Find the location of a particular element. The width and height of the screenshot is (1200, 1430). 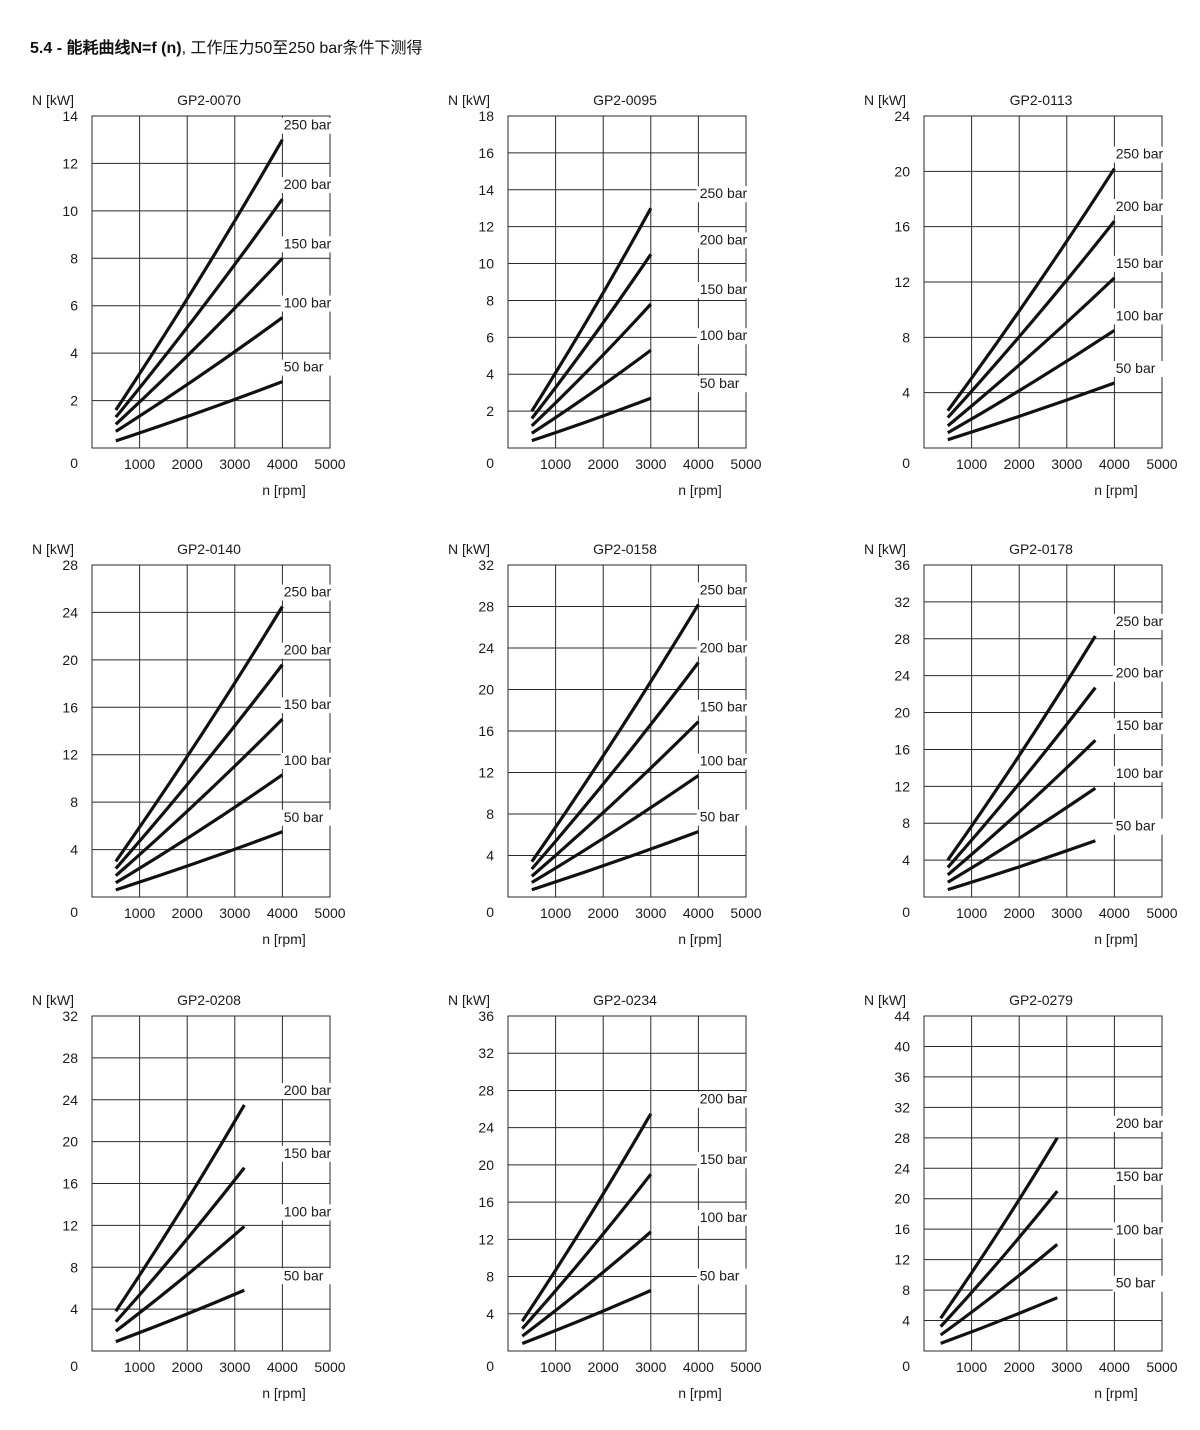

series-label-3: 150 bar is located at coordinates (308, 704).